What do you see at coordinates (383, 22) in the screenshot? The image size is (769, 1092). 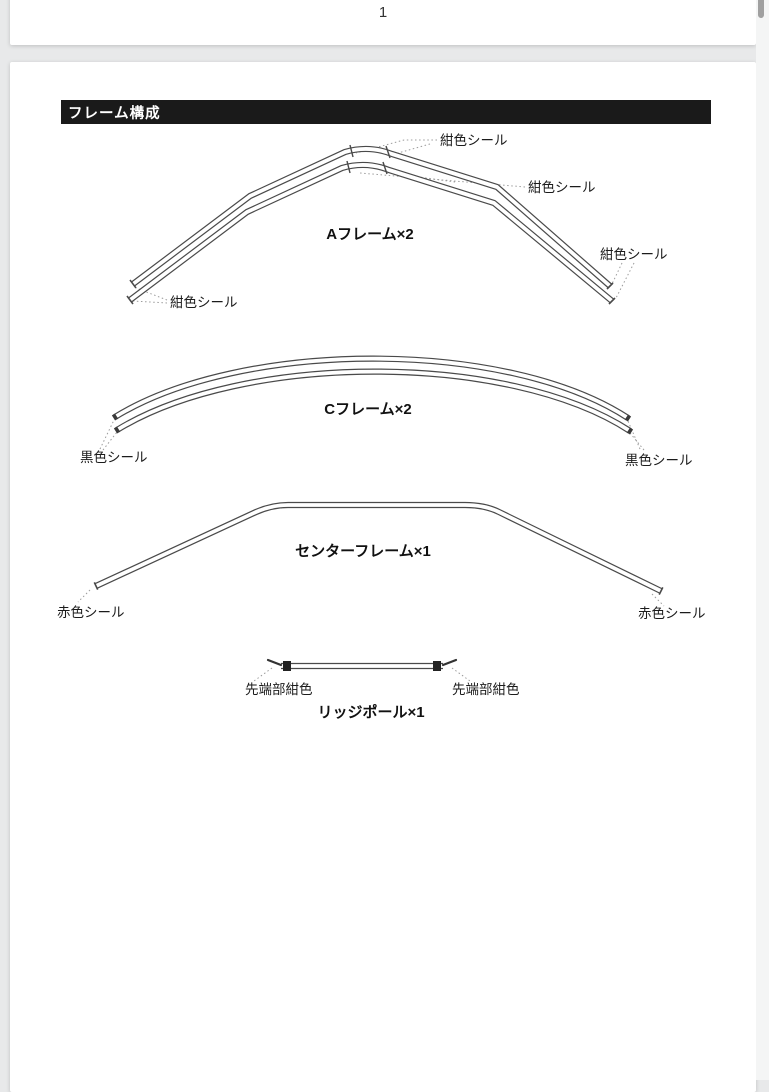 I see `previous-page: 1` at bounding box center [383, 22].